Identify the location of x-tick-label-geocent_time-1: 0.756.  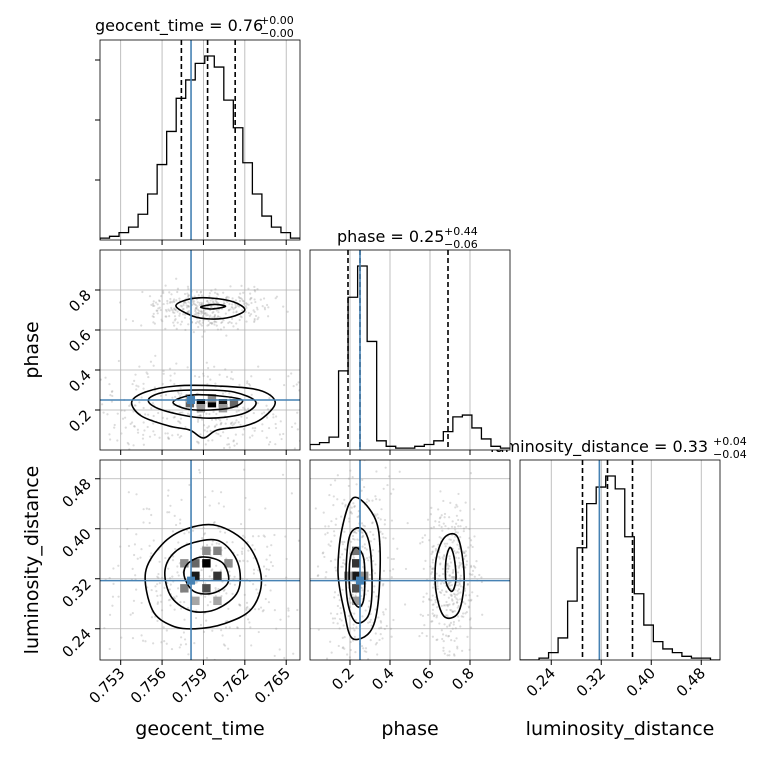
(148, 685).